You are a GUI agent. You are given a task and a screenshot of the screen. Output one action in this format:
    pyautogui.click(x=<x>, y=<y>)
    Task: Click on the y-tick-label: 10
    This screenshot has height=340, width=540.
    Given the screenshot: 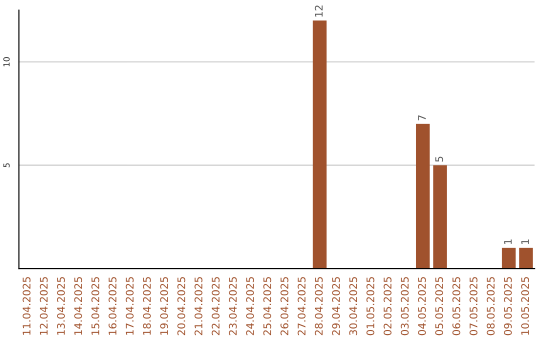 What is the action you would take?
    pyautogui.click(x=6, y=61)
    